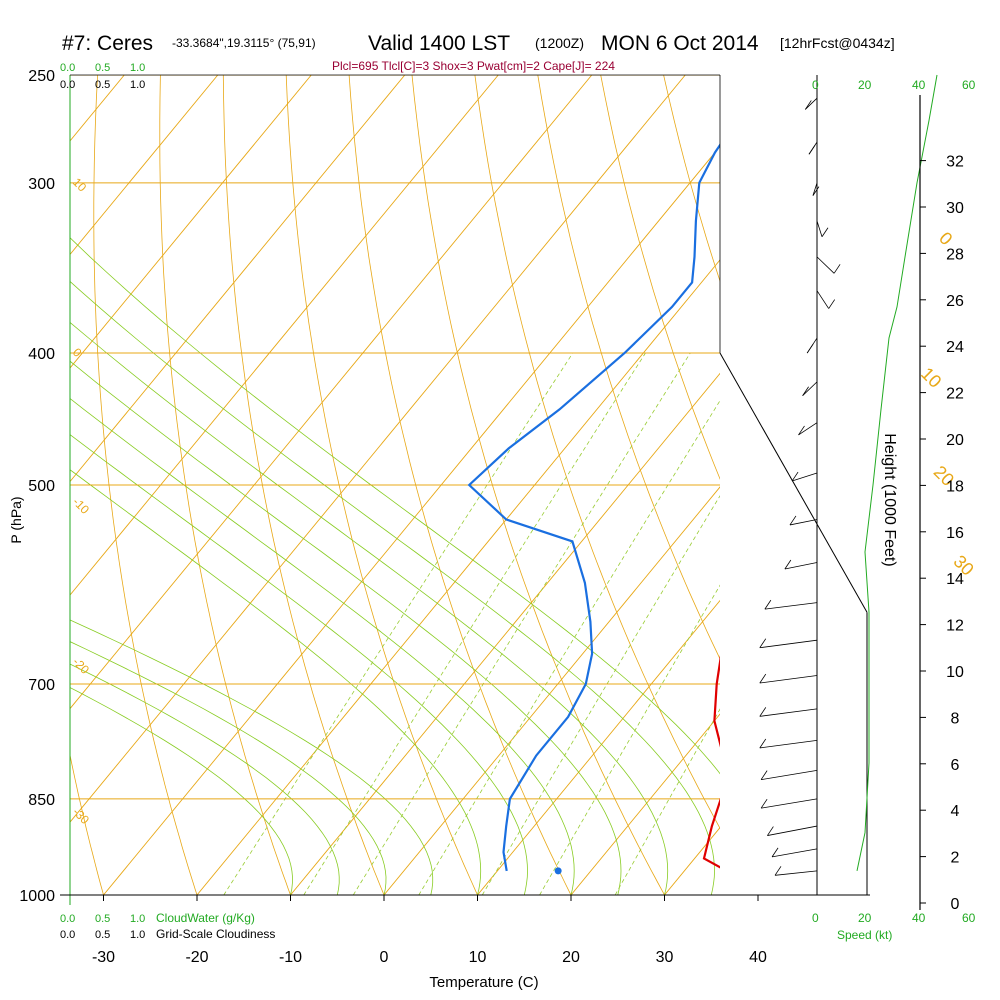 The width and height of the screenshot is (1000, 1000). What do you see at coordinates (16, 519) in the screenshot?
I see `y-axis-label: P (hPa)` at bounding box center [16, 519].